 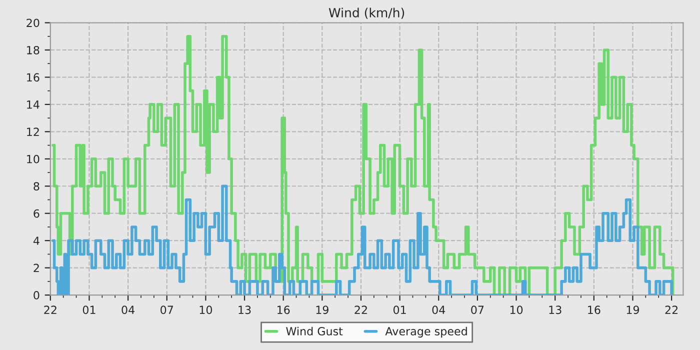 What do you see at coordinates (33, 159) in the screenshot?
I see `y-tick-label: 10` at bounding box center [33, 159].